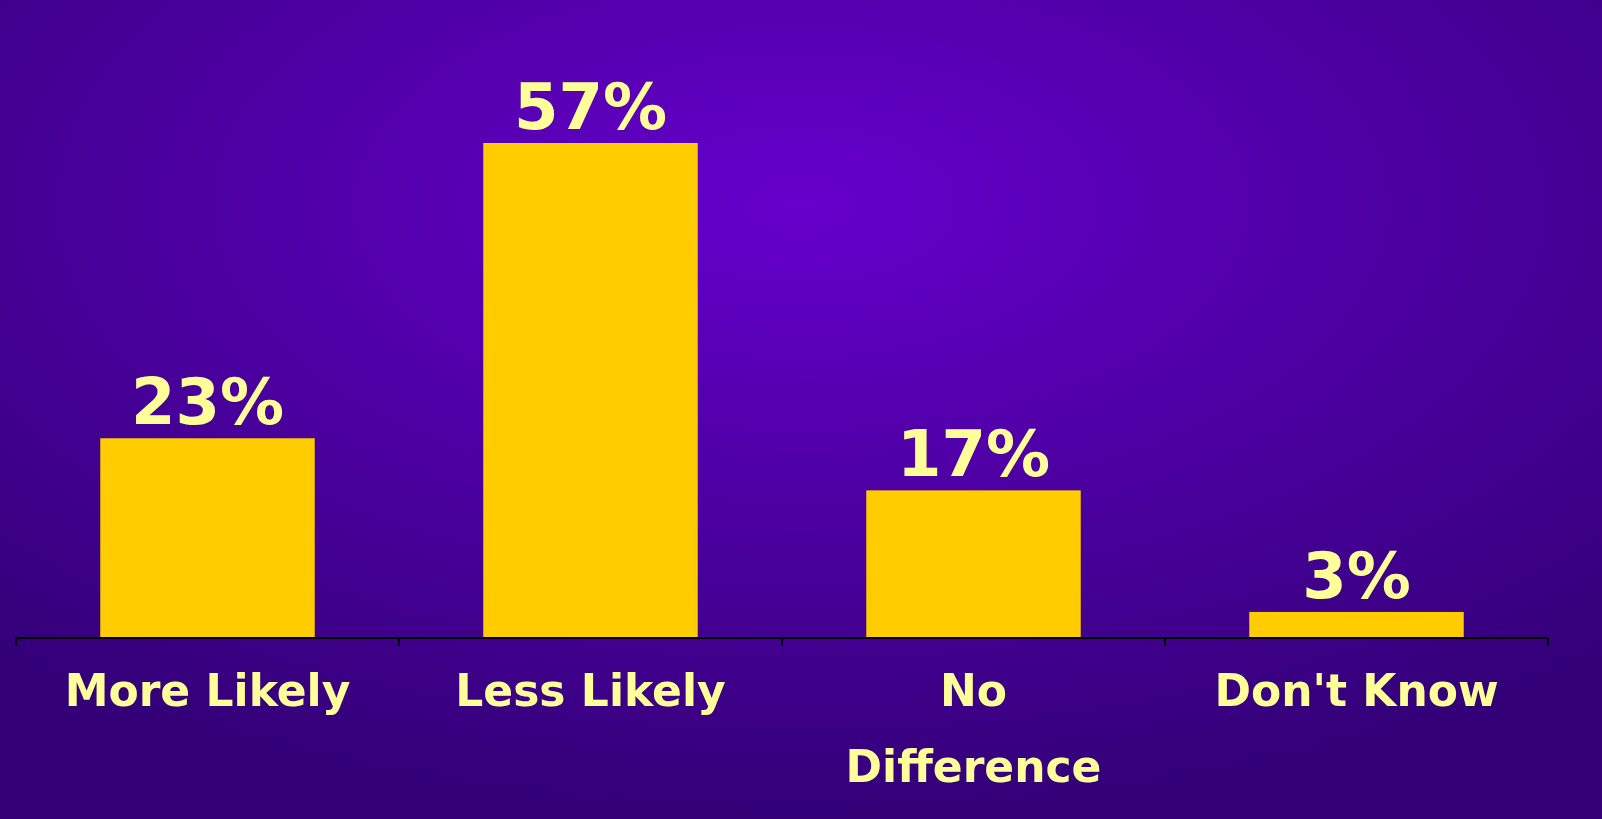 Image resolution: width=1602 pixels, height=819 pixels. What do you see at coordinates (590, 690) in the screenshot?
I see `x-tick-label: Less Likely` at bounding box center [590, 690].